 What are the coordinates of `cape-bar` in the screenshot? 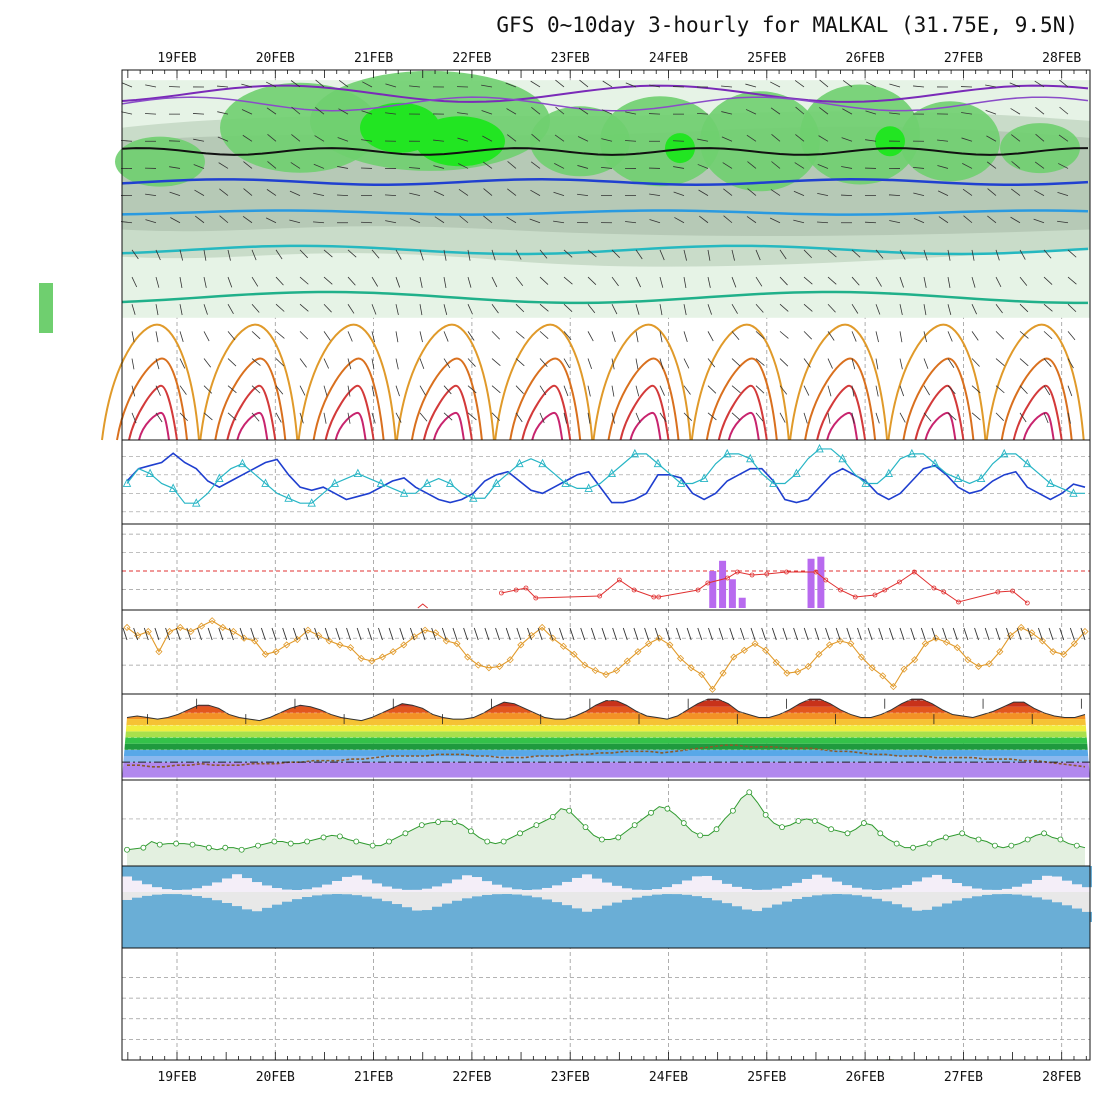 It's located at (732, 593).